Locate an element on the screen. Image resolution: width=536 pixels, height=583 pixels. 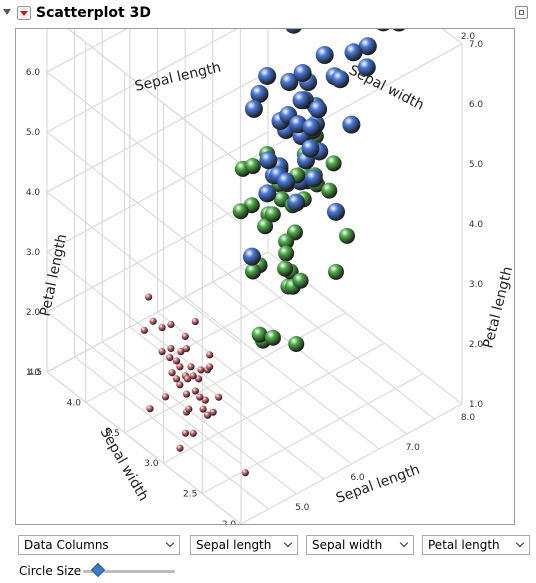
tick-label-right-z: 7.0 is located at coordinates (476, 45).